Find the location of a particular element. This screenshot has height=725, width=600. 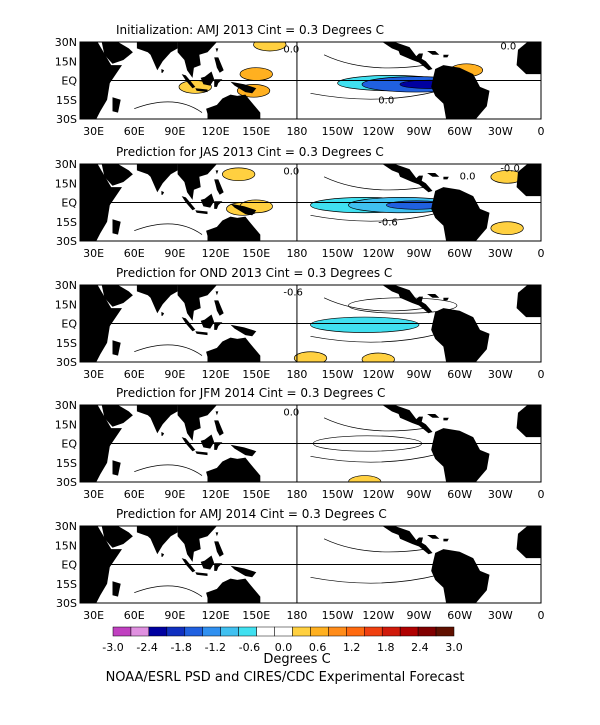

land-cuba is located at coordinates (433, 175).